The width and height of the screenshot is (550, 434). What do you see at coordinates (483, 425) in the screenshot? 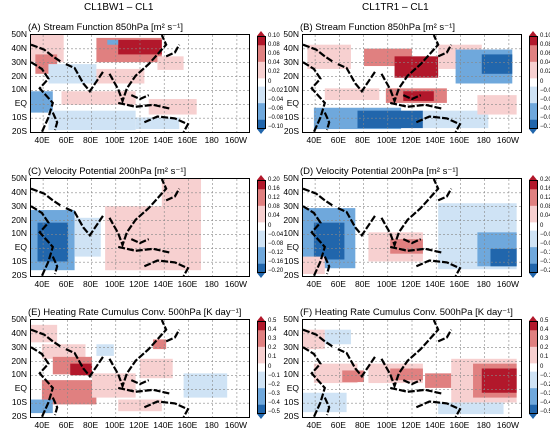
I see `longitude-label: 180` at bounding box center [483, 425].